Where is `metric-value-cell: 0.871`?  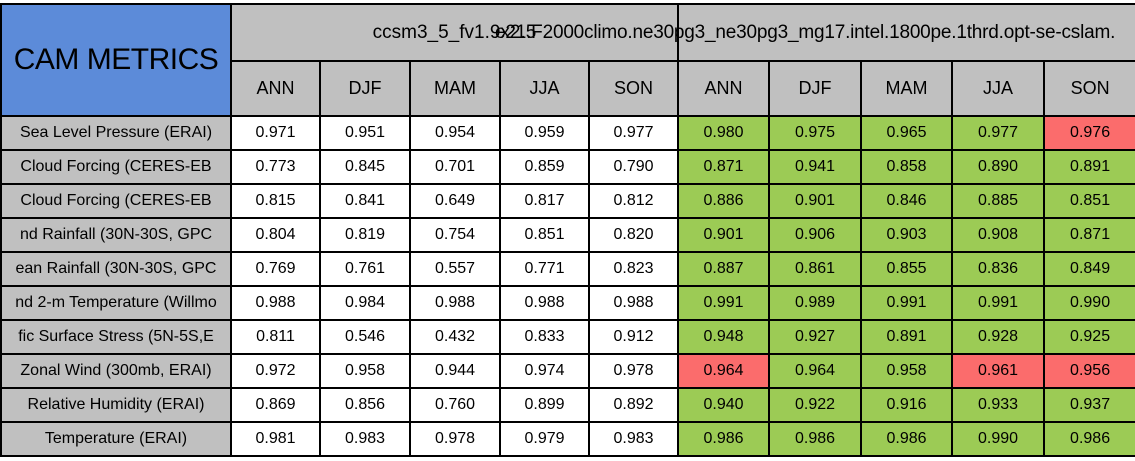
metric-value-cell: 0.871 is located at coordinates (724, 167).